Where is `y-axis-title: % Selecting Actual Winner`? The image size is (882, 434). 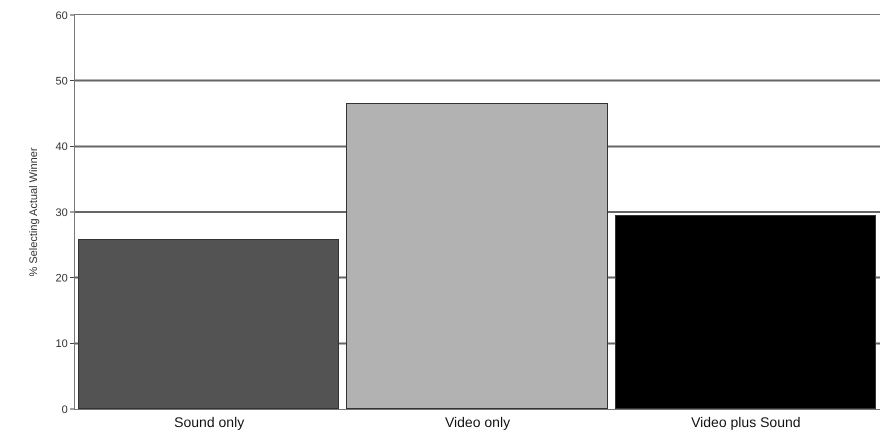 y-axis-title: % Selecting Actual Winner is located at coordinates (34, 212).